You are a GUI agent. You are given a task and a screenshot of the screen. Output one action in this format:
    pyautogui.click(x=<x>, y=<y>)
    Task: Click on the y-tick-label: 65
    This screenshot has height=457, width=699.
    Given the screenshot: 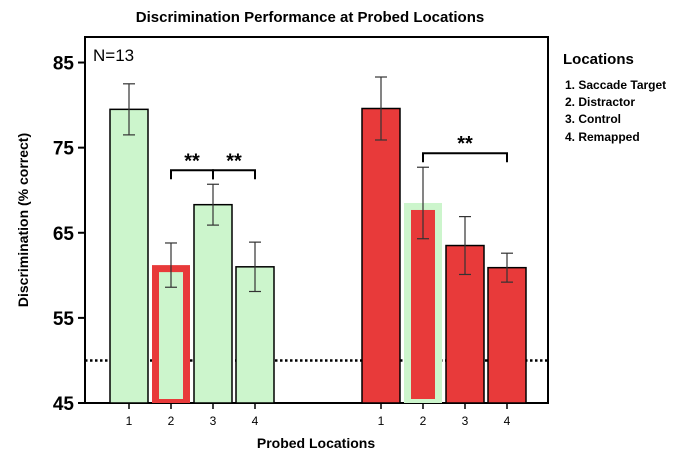 What is the action you would take?
    pyautogui.click(x=64, y=234)
    